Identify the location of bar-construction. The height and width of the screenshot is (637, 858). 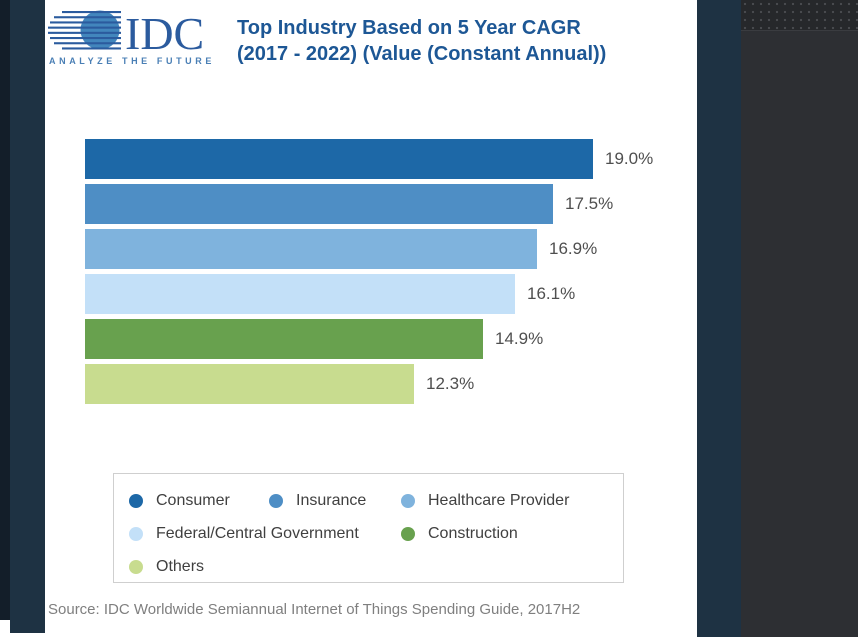
(284, 339).